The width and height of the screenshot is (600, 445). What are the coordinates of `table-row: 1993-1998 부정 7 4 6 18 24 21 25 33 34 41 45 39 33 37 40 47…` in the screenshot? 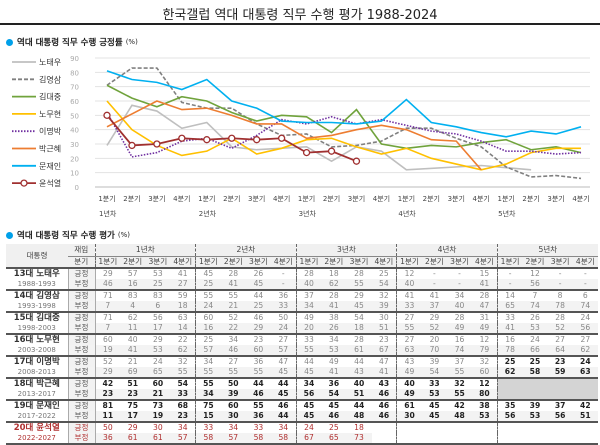 It's located at (302, 307).